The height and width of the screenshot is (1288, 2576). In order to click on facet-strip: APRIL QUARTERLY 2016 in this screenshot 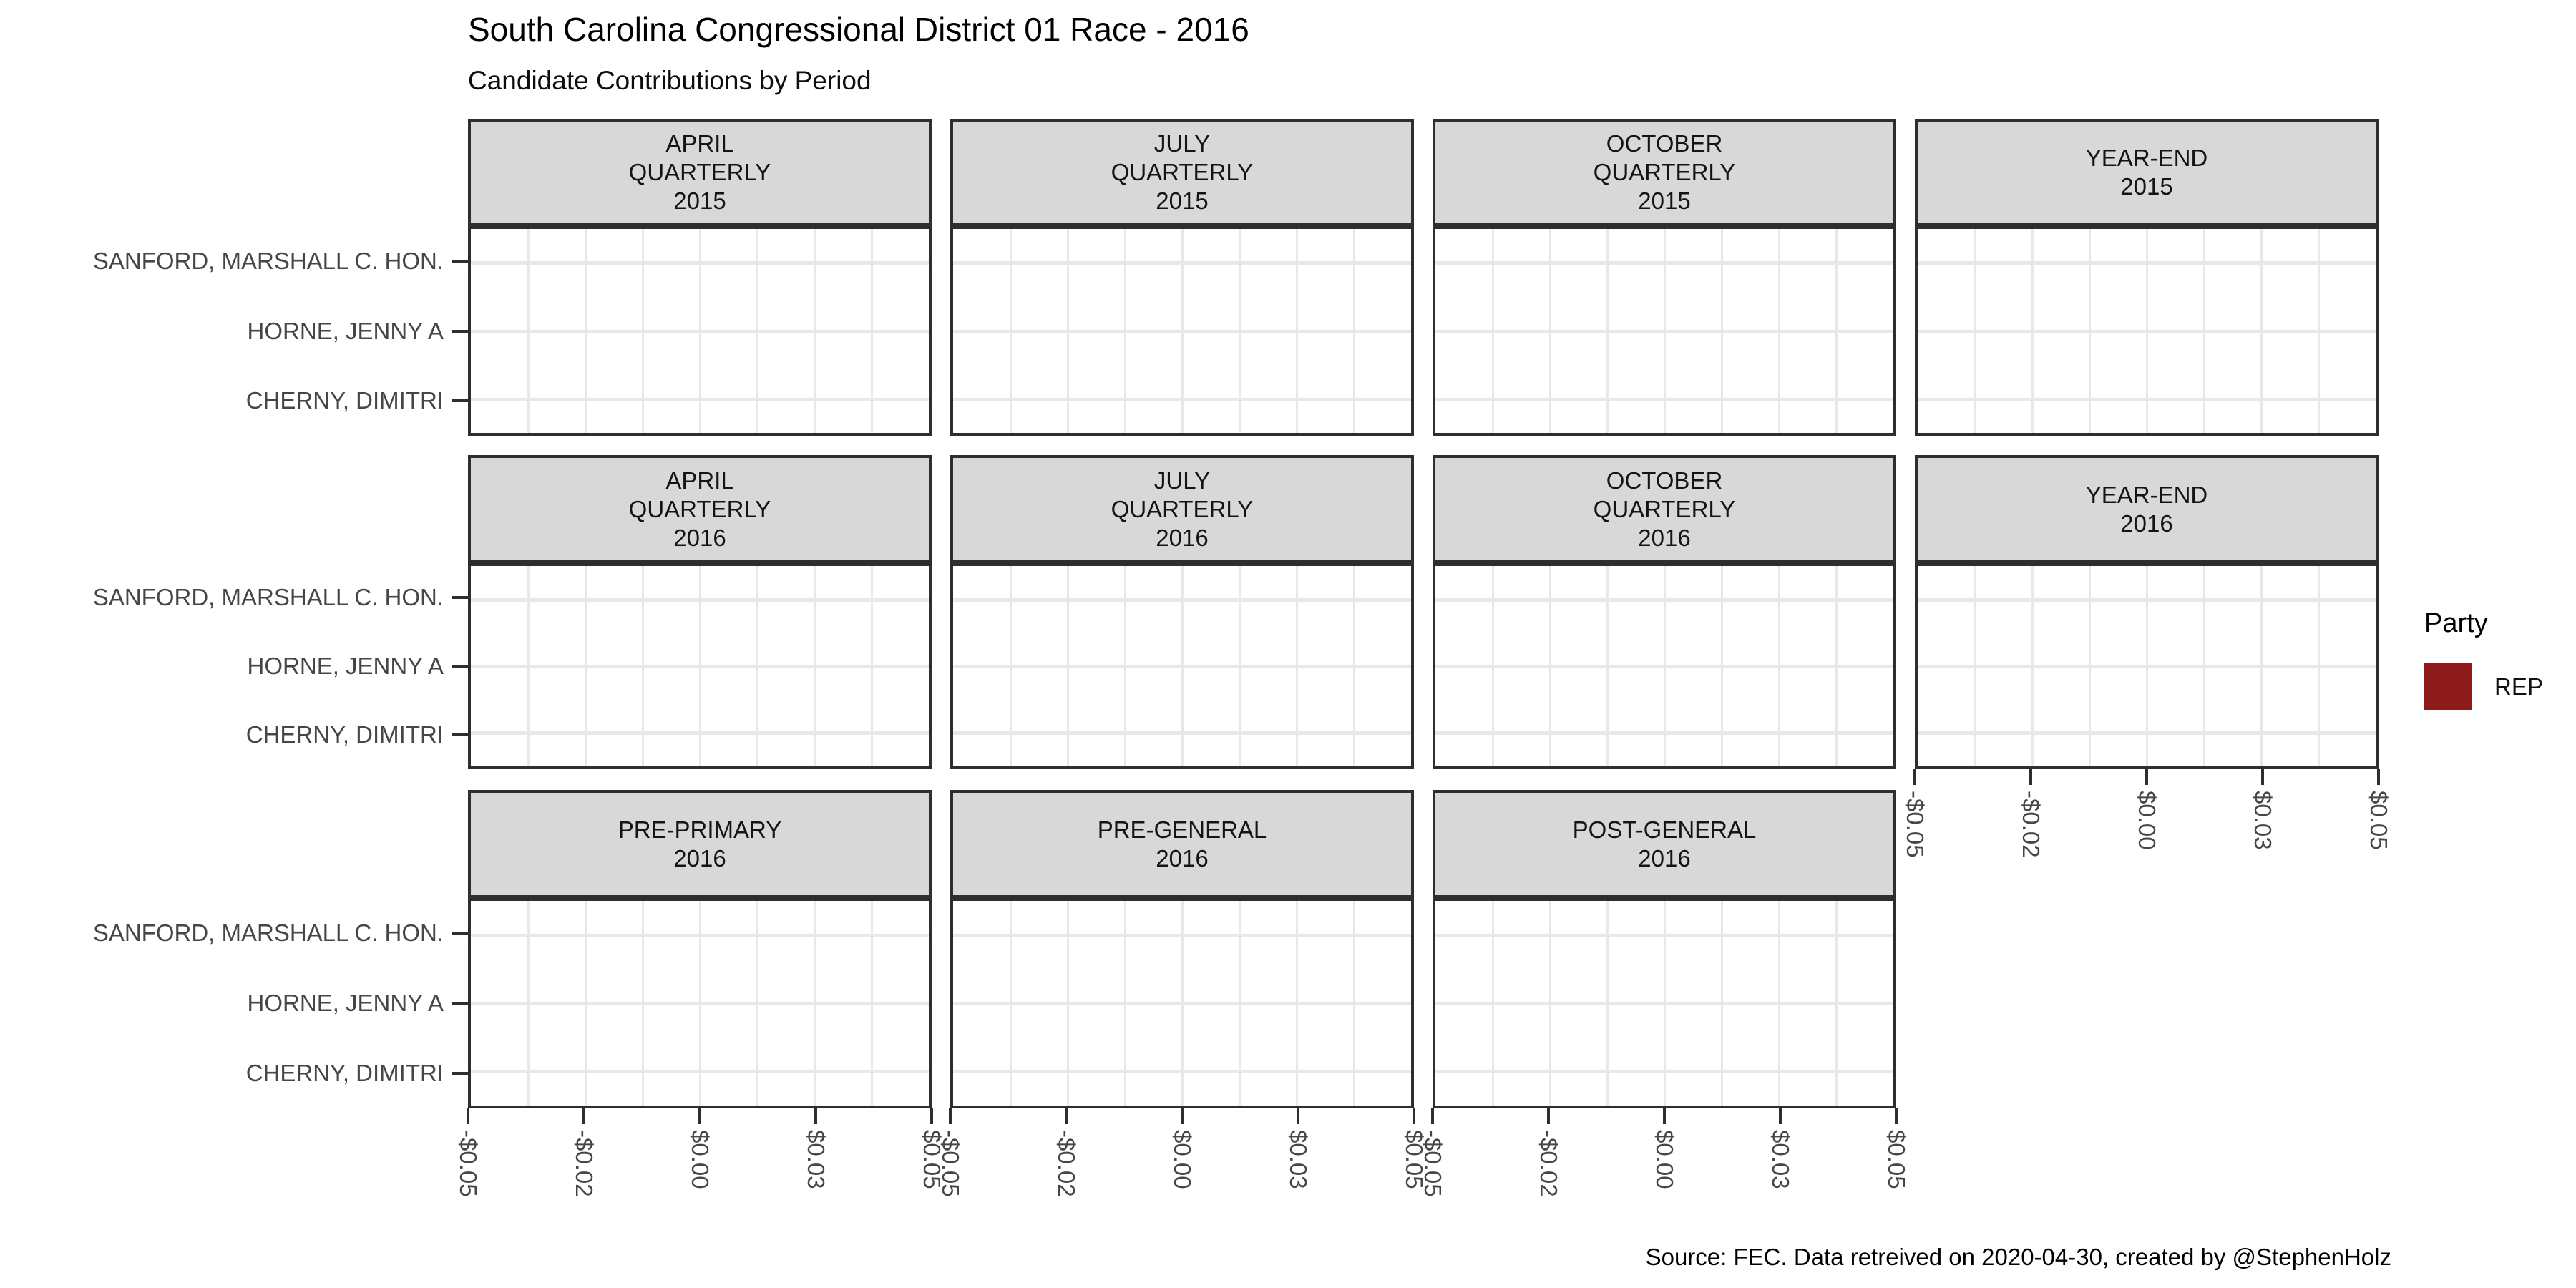, I will do `click(700, 509)`.